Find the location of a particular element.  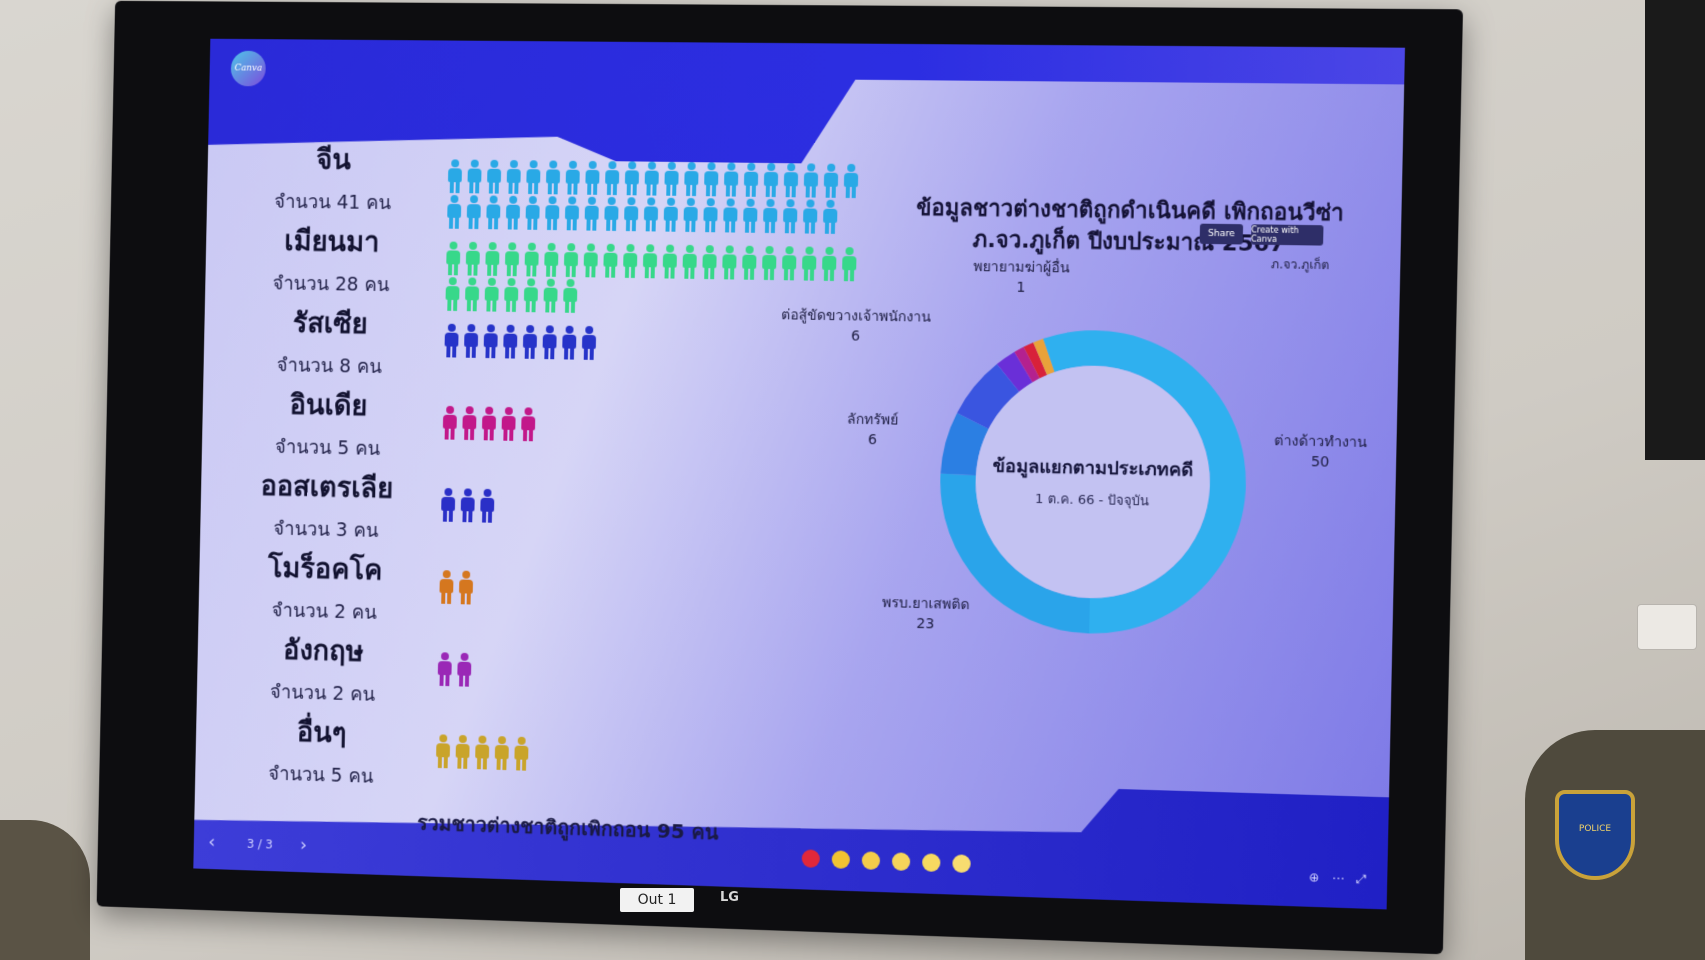

chevron-left-icon: ‹ is located at coordinates (211, 842).